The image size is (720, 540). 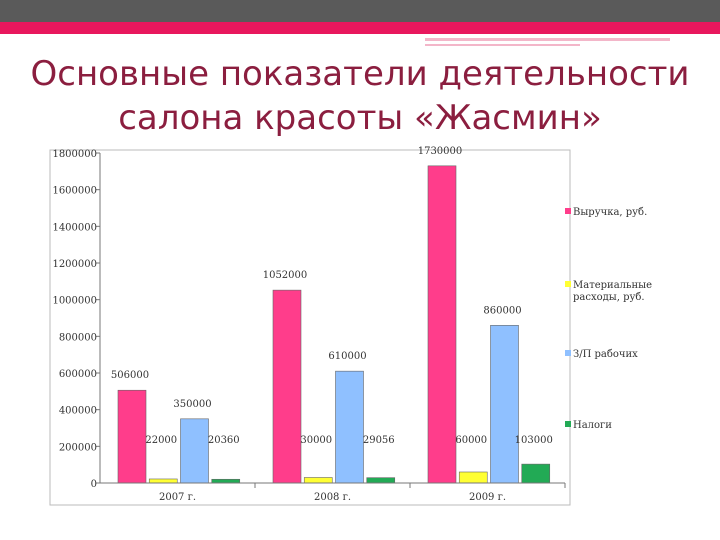 I want to click on x-axis: 2007 г. 2008 г. 2009 г., so click(x=333, y=492).